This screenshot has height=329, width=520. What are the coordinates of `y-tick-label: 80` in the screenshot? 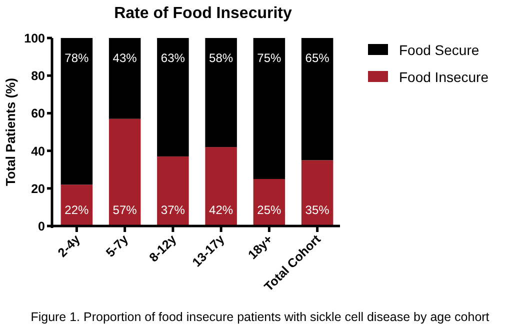 It's located at (38, 76).